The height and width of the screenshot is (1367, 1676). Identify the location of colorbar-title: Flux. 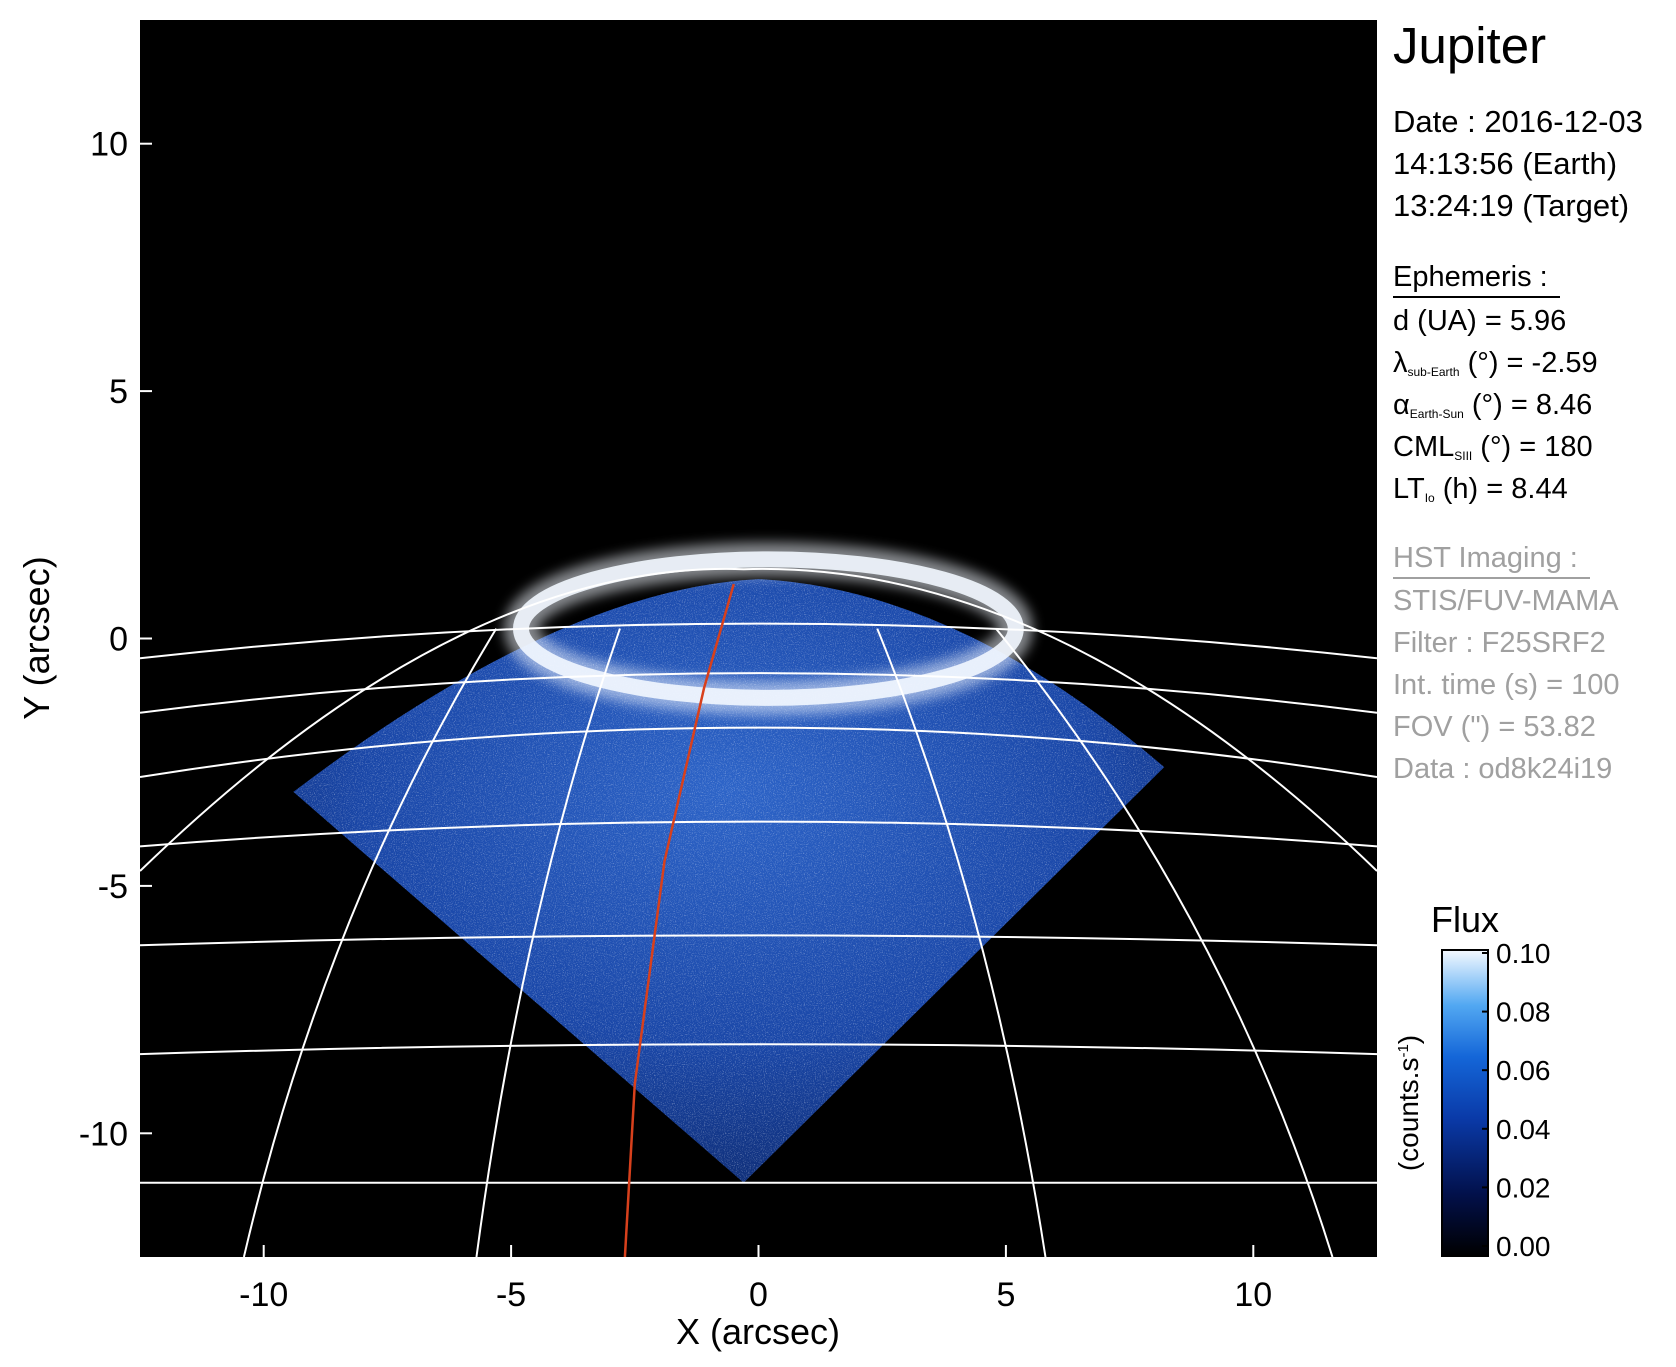
(1465, 919).